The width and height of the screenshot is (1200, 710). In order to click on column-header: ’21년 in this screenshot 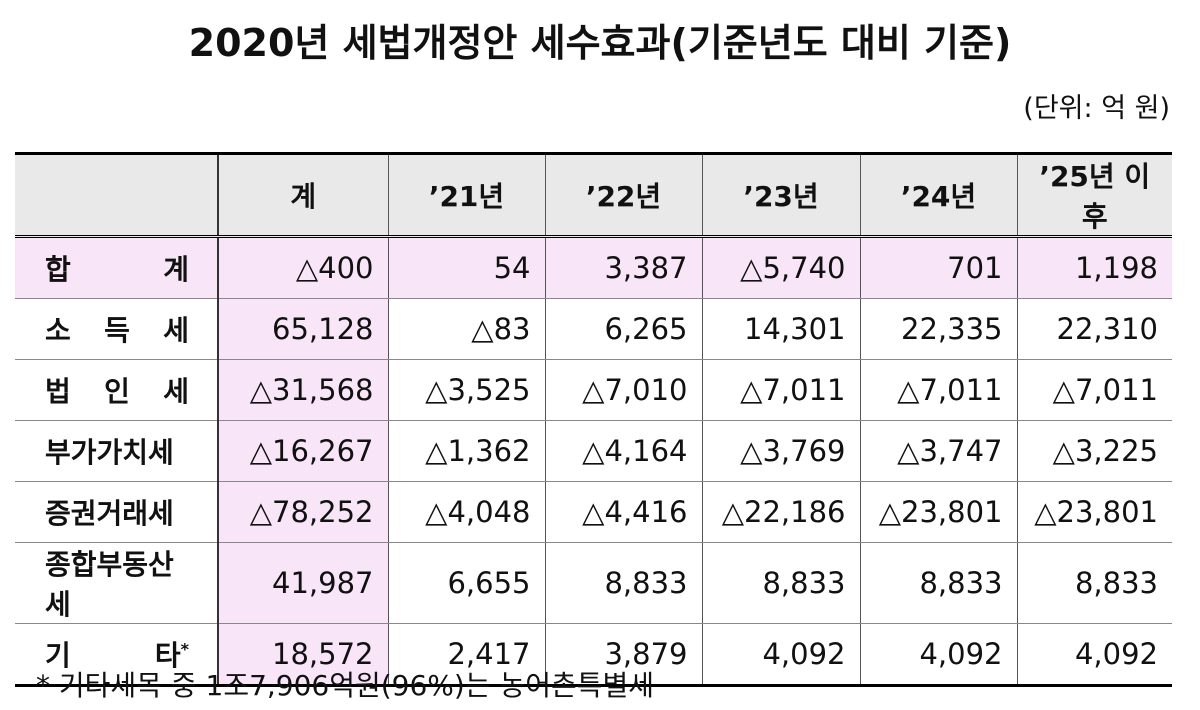, I will do `click(466, 195)`.